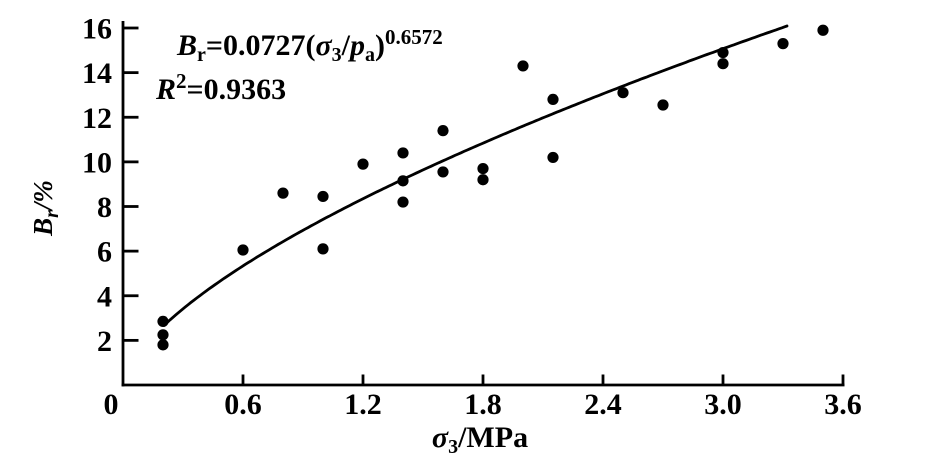 The height and width of the screenshot is (464, 931). Describe the element at coordinates (380, 45) in the screenshot. I see `equation-close-paren: )` at that location.